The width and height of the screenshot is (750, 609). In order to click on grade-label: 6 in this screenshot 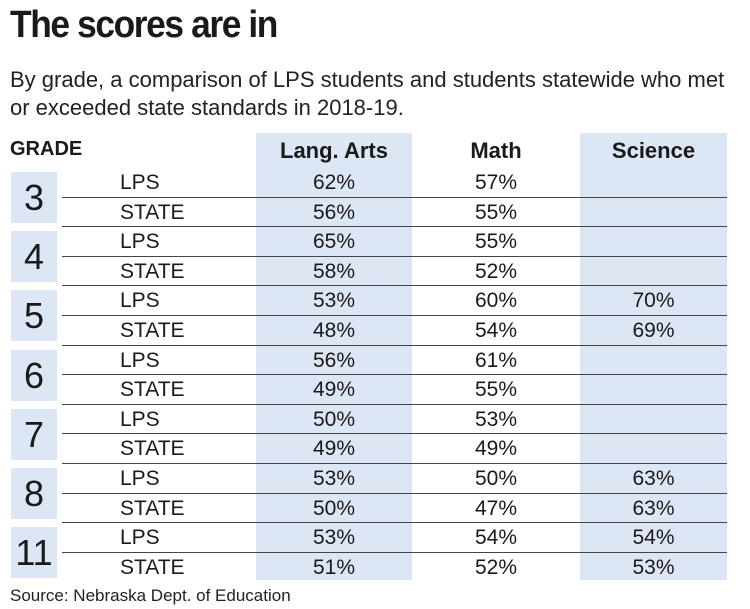, I will do `click(34, 375)`.